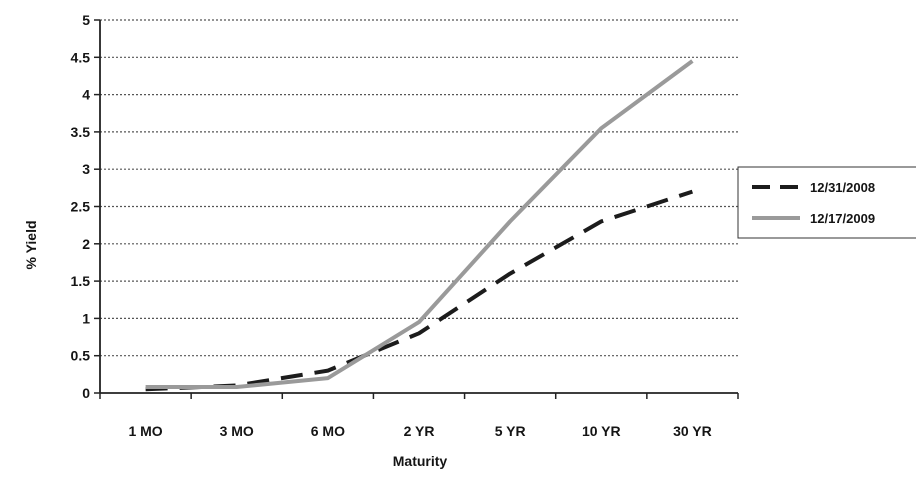 Image resolution: width=916 pixels, height=477 pixels. I want to click on x-tick-label: 3 MO, so click(237, 431).